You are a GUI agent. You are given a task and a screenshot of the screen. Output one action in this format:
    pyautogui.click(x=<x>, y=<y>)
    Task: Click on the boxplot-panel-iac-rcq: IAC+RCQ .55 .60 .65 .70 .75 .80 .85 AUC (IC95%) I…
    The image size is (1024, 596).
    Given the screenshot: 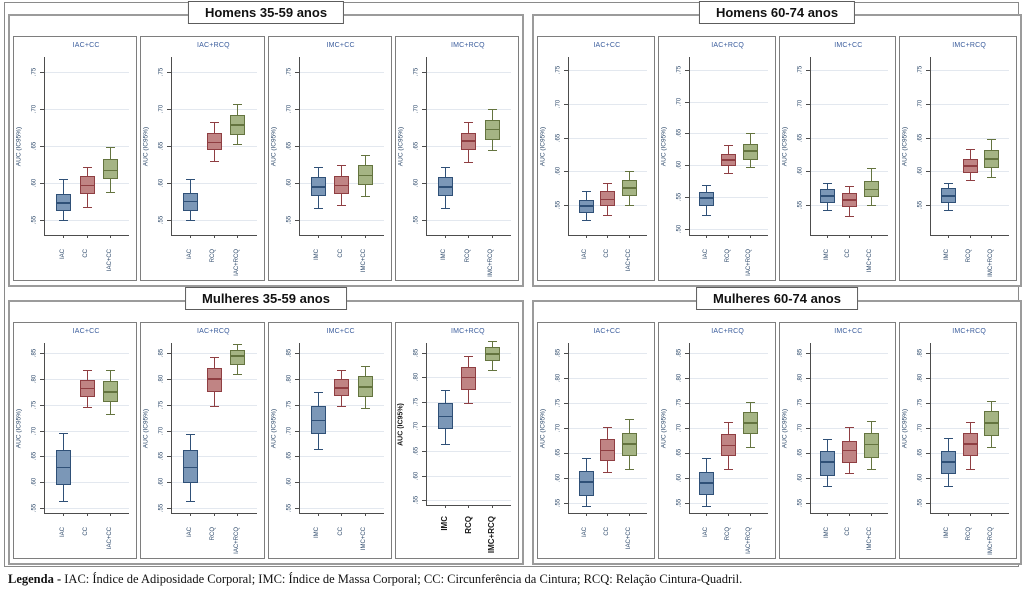 What is the action you would take?
    pyautogui.click(x=716, y=440)
    